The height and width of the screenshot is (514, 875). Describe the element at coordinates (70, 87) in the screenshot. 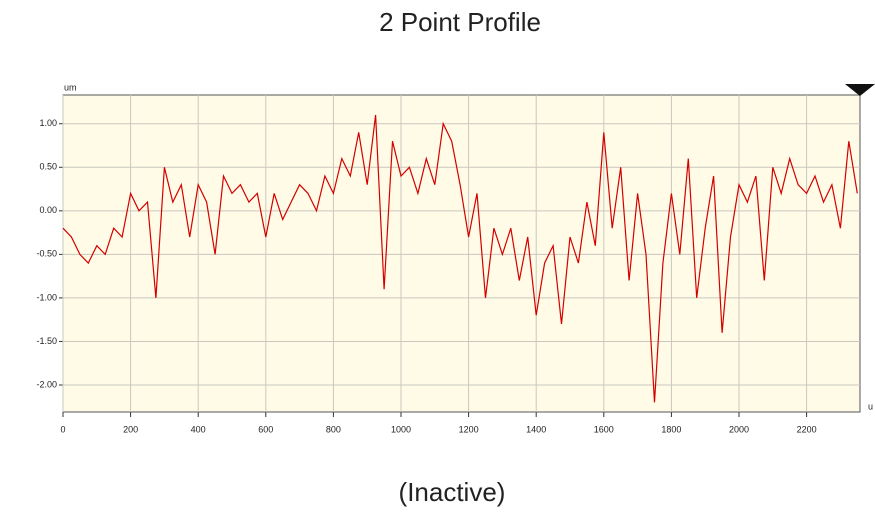

I see `y-axis-label: um` at that location.